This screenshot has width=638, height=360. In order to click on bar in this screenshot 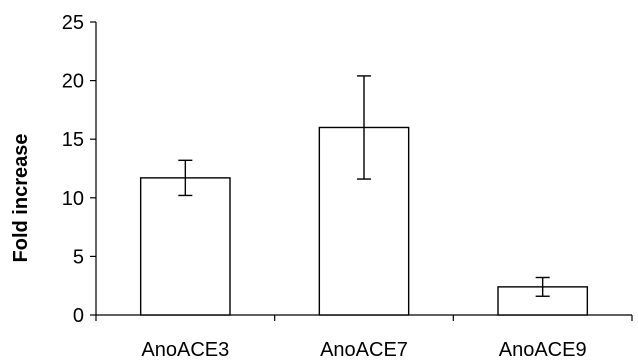, I will do `click(185, 246)`.